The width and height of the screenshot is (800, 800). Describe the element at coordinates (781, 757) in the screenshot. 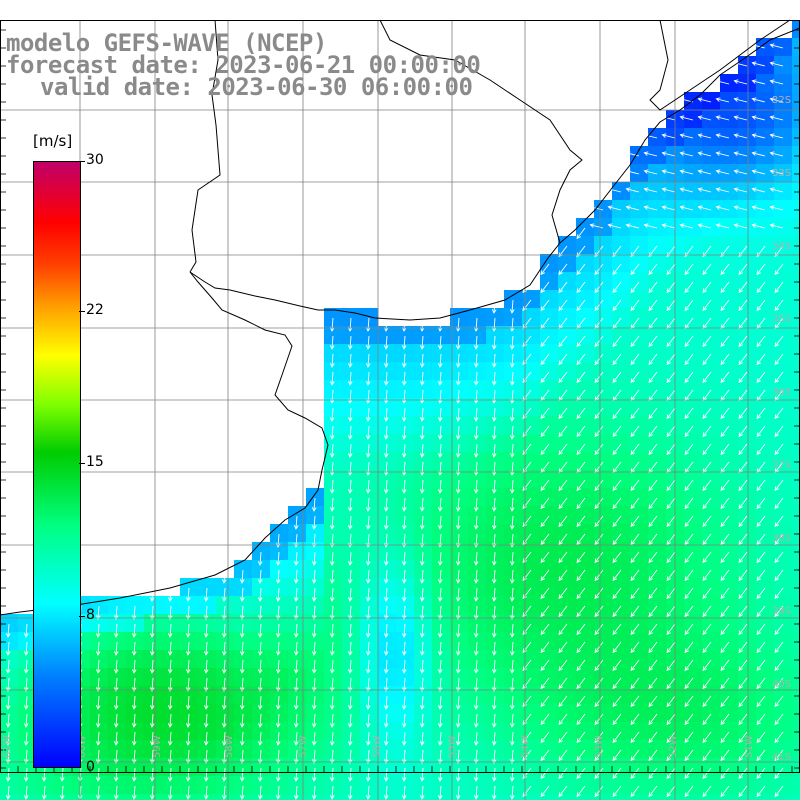

I see `lat-label: 41S` at that location.